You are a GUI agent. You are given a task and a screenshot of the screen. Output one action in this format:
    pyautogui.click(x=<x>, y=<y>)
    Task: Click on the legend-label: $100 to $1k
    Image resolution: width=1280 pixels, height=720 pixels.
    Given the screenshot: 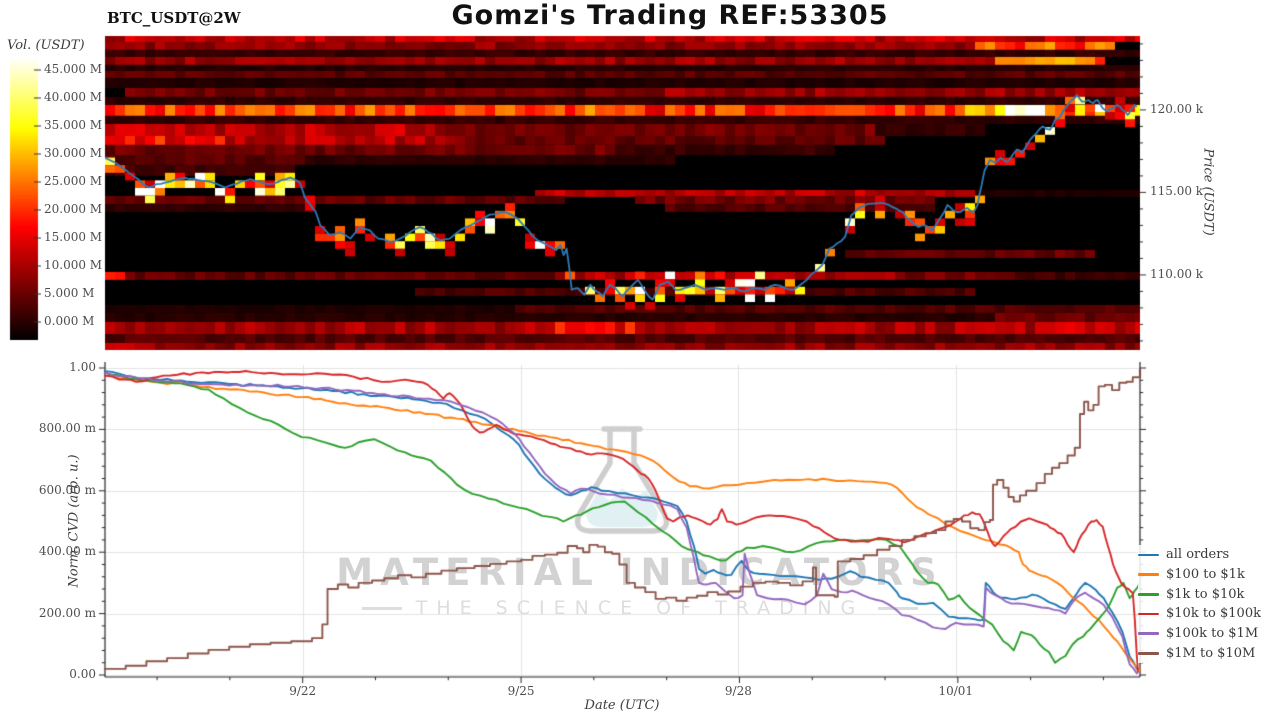 What is the action you would take?
    pyautogui.click(x=1205, y=575)
    